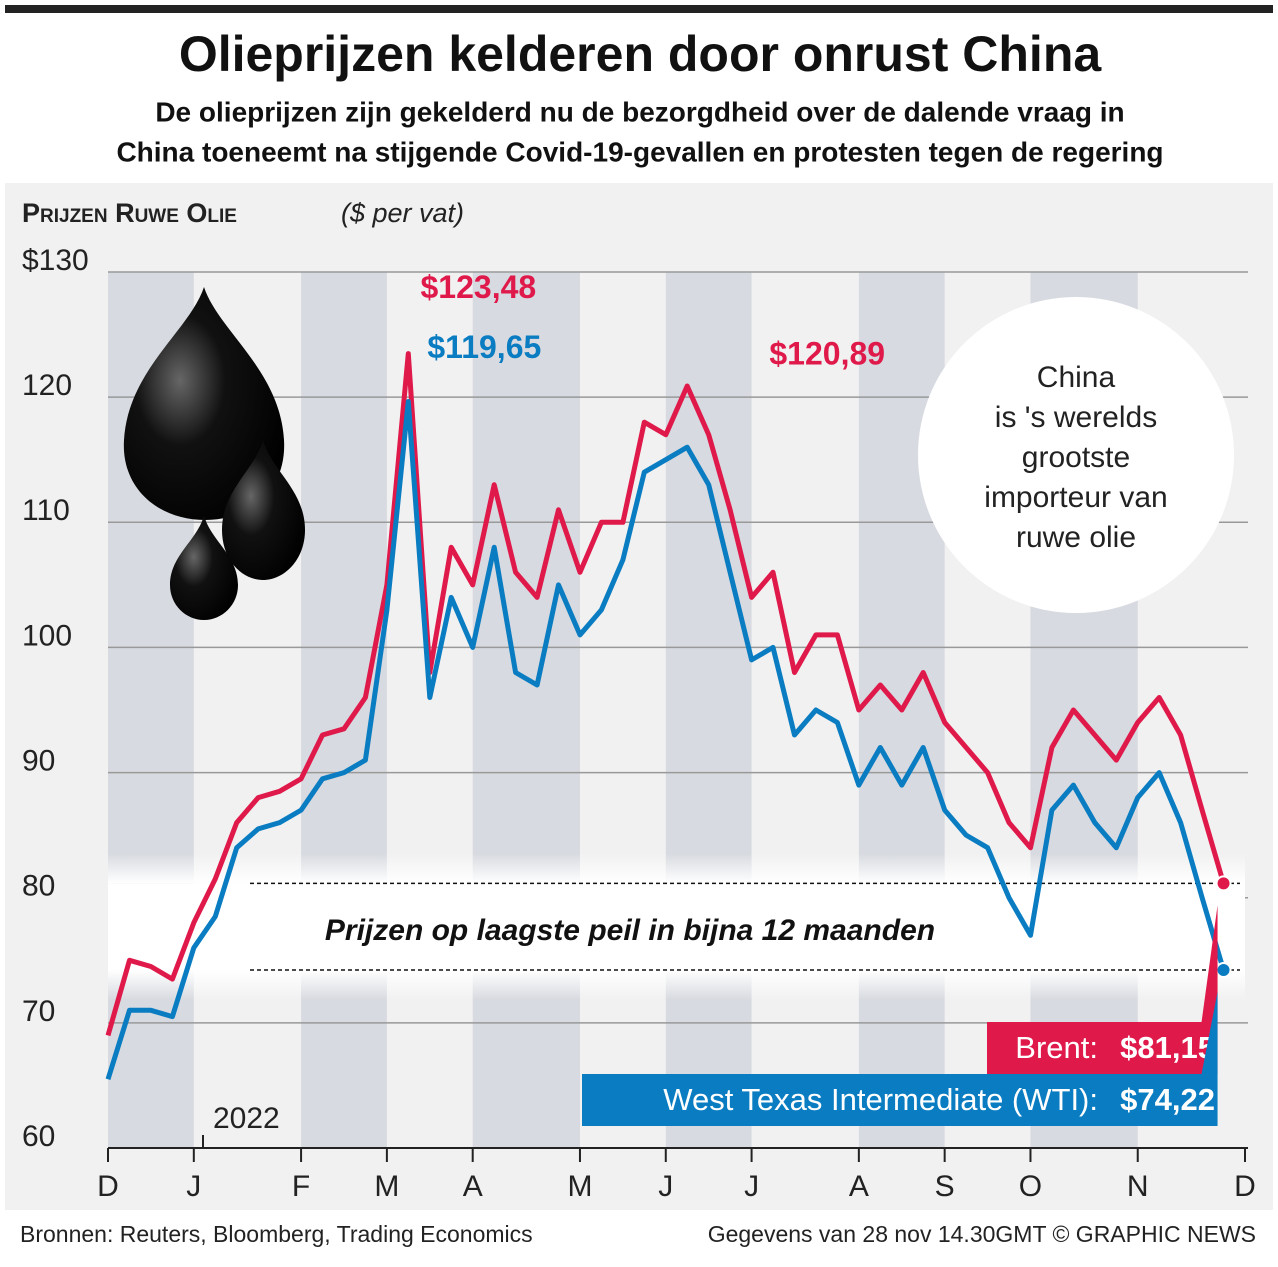 This screenshot has width=1278, height=1267. What do you see at coordinates (1138, 1186) in the screenshot?
I see `x-tick-label: N` at bounding box center [1138, 1186].